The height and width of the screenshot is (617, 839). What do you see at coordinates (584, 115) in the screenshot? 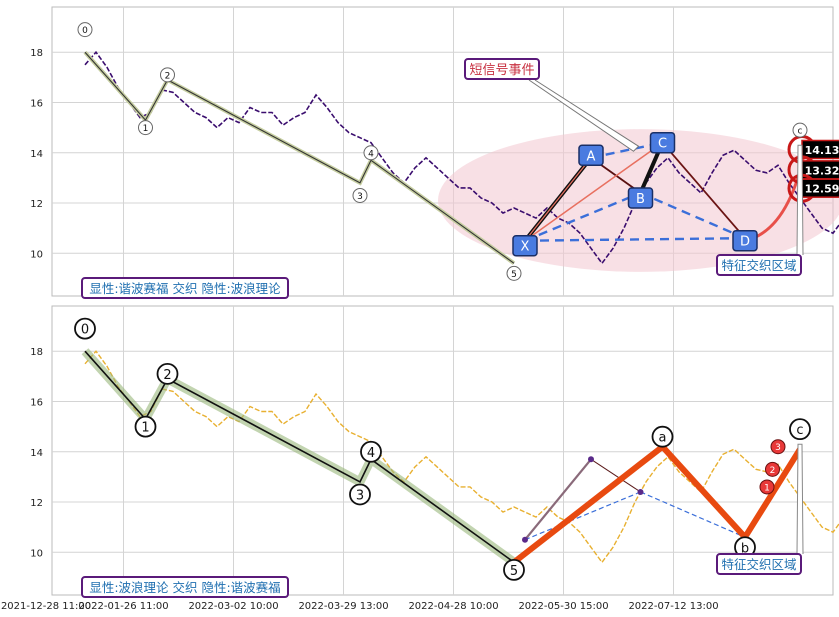
I see `callout-arrow` at bounding box center [584, 115].